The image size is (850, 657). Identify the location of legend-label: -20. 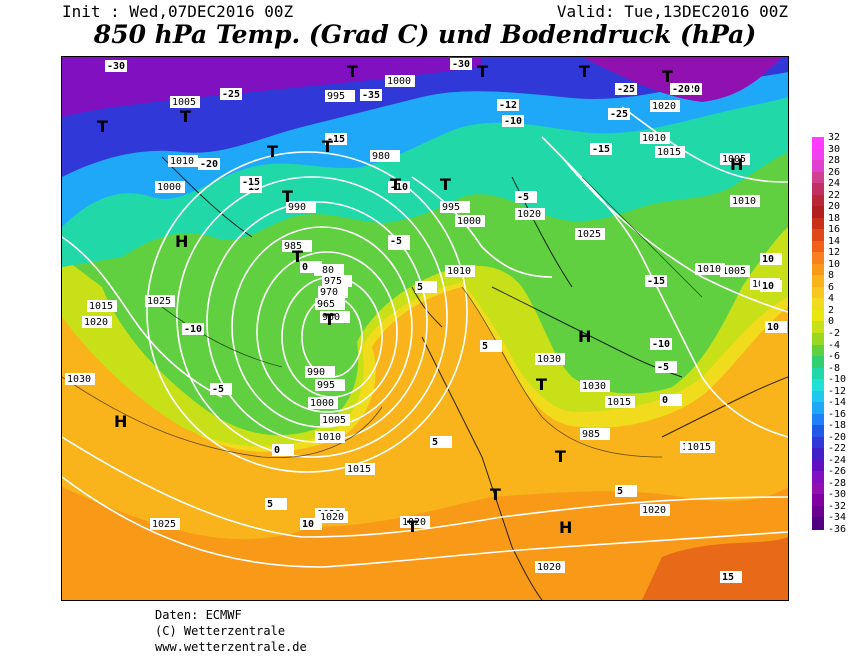
(837, 437).